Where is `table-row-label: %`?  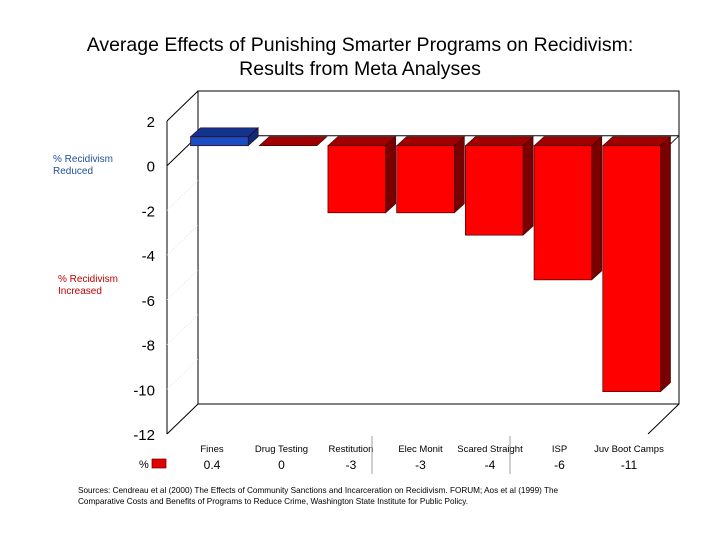 table-row-label: % is located at coordinates (144, 465).